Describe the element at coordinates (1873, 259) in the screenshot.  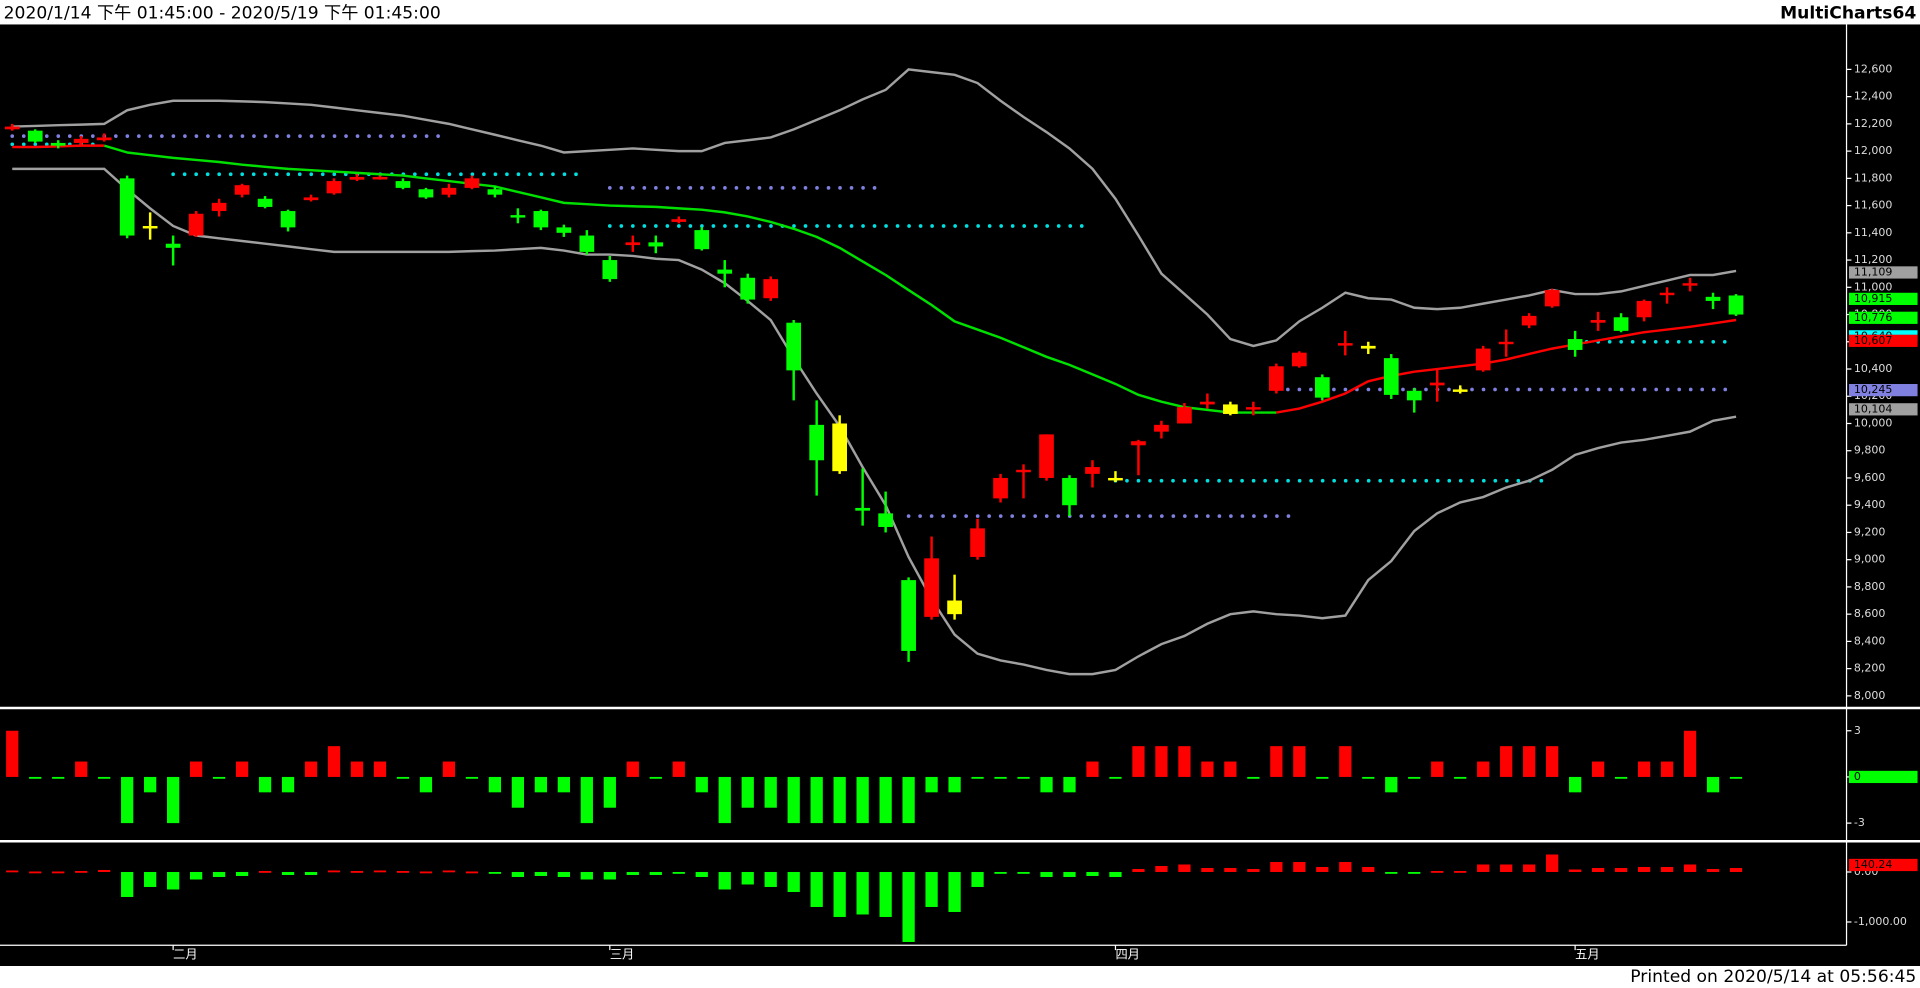
I see `y-tick-label: 11,200` at that location.